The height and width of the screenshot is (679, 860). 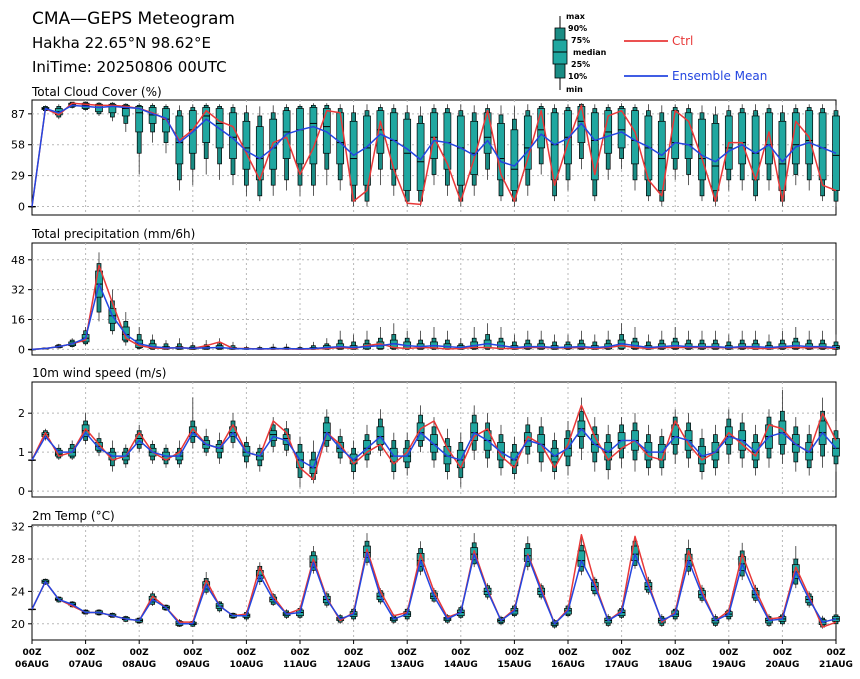 I want to click on legend-label-p10: 10%, so click(x=577, y=76).